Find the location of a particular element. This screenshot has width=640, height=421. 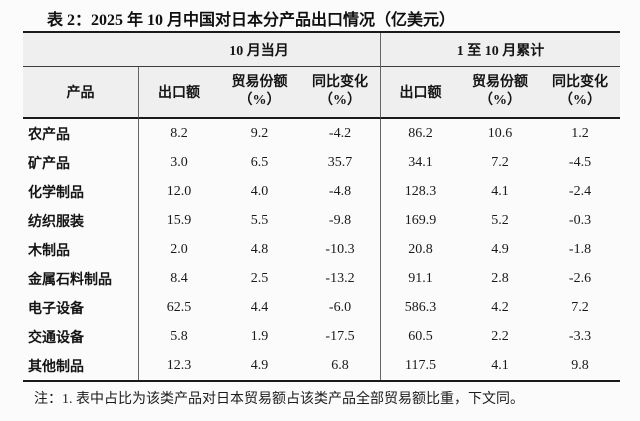

value-cell: 3.0 is located at coordinates (178, 162).